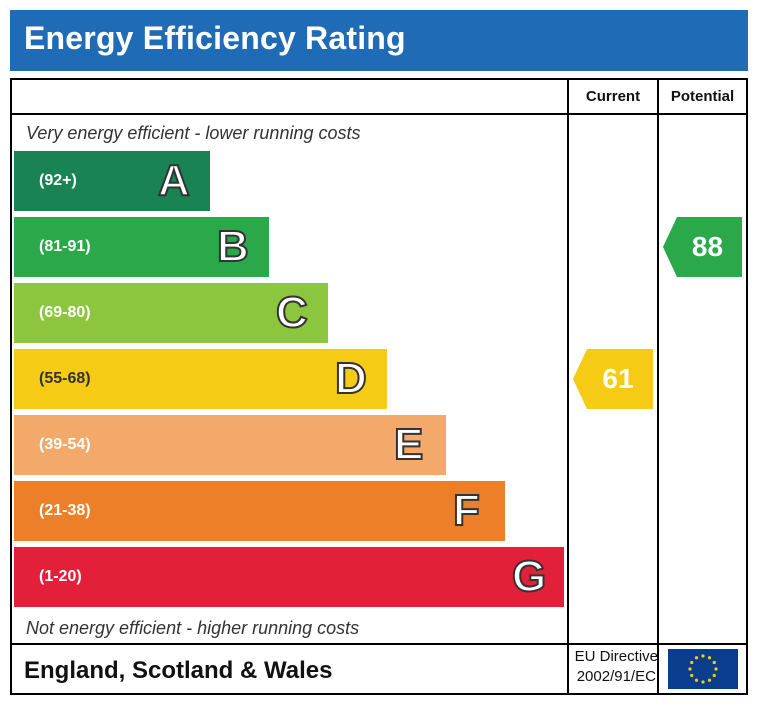  What do you see at coordinates (112, 181) in the screenshot?
I see `rating-bar-a: (92+) A` at bounding box center [112, 181].